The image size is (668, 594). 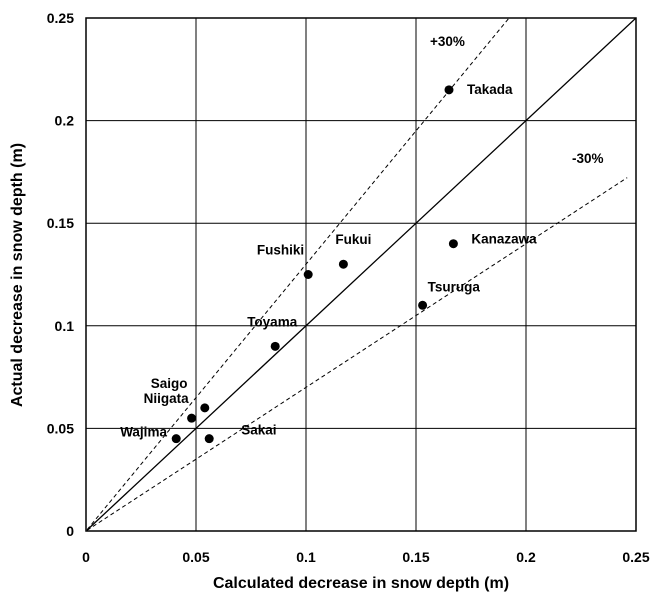 What do you see at coordinates (504, 239) in the screenshot?
I see `point-label-kanazawa: Kanazawa` at bounding box center [504, 239].